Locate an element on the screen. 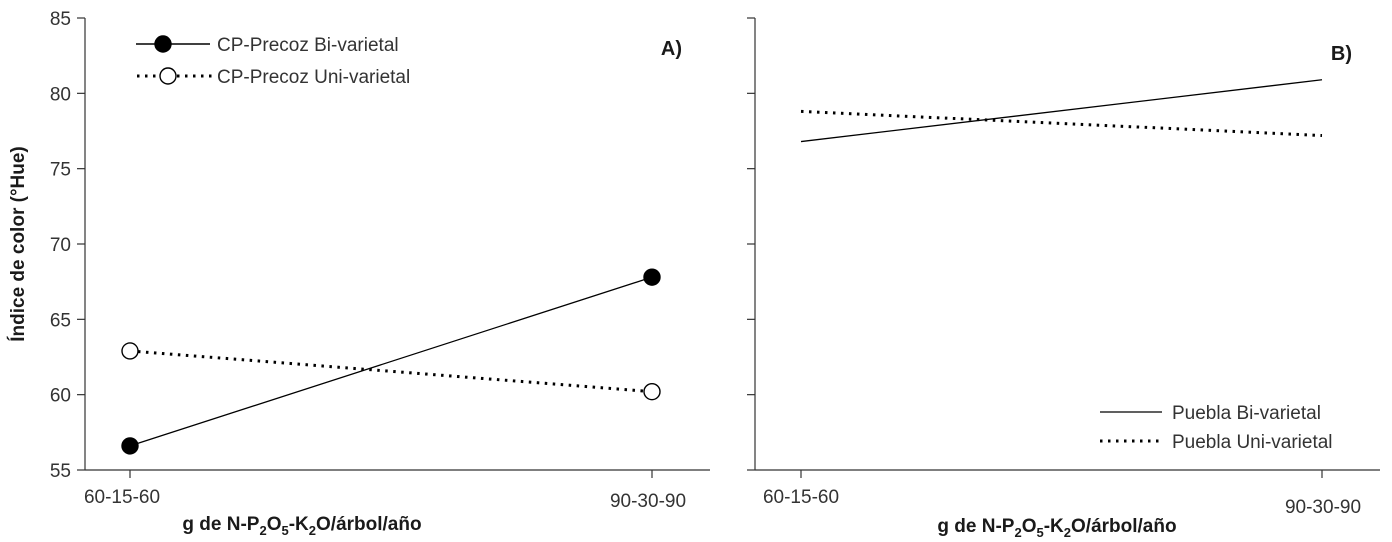 This screenshot has height=542, width=1392. a-series-1-line is located at coordinates (391, 371).